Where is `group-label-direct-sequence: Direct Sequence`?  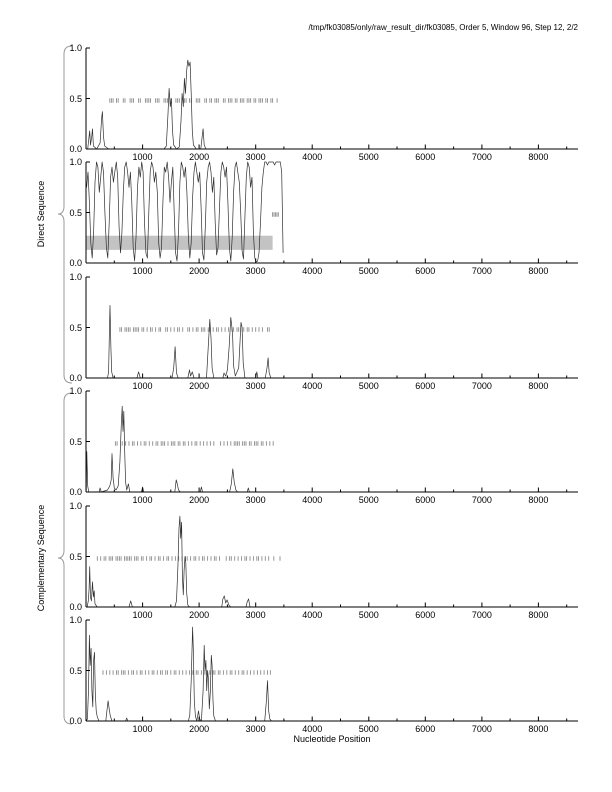 group-label-direct-sequence: Direct Sequence is located at coordinates (41, 214).